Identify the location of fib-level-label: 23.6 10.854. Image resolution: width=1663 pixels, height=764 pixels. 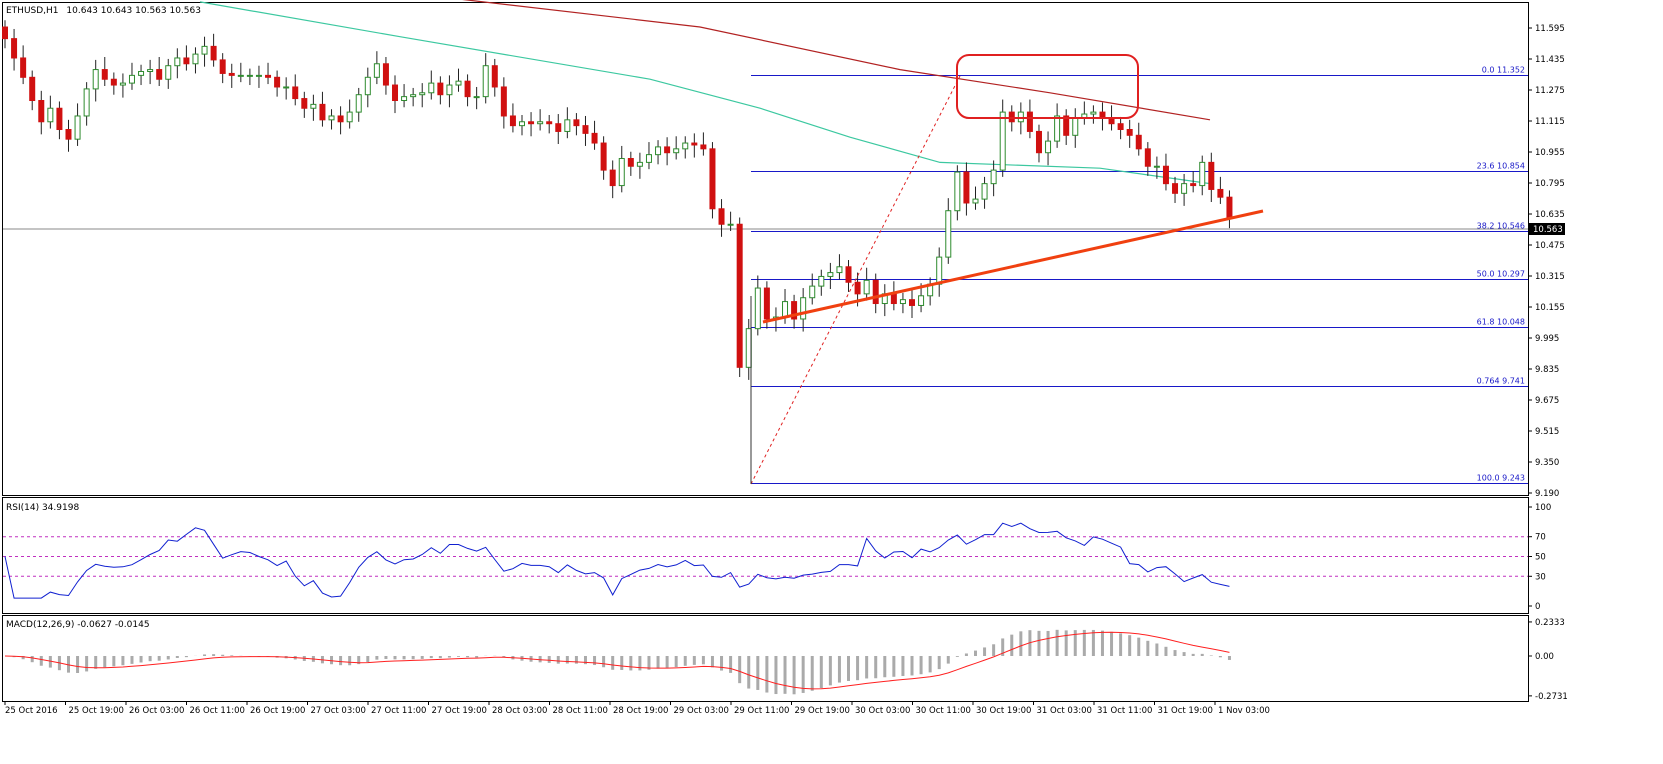
(1501, 166).